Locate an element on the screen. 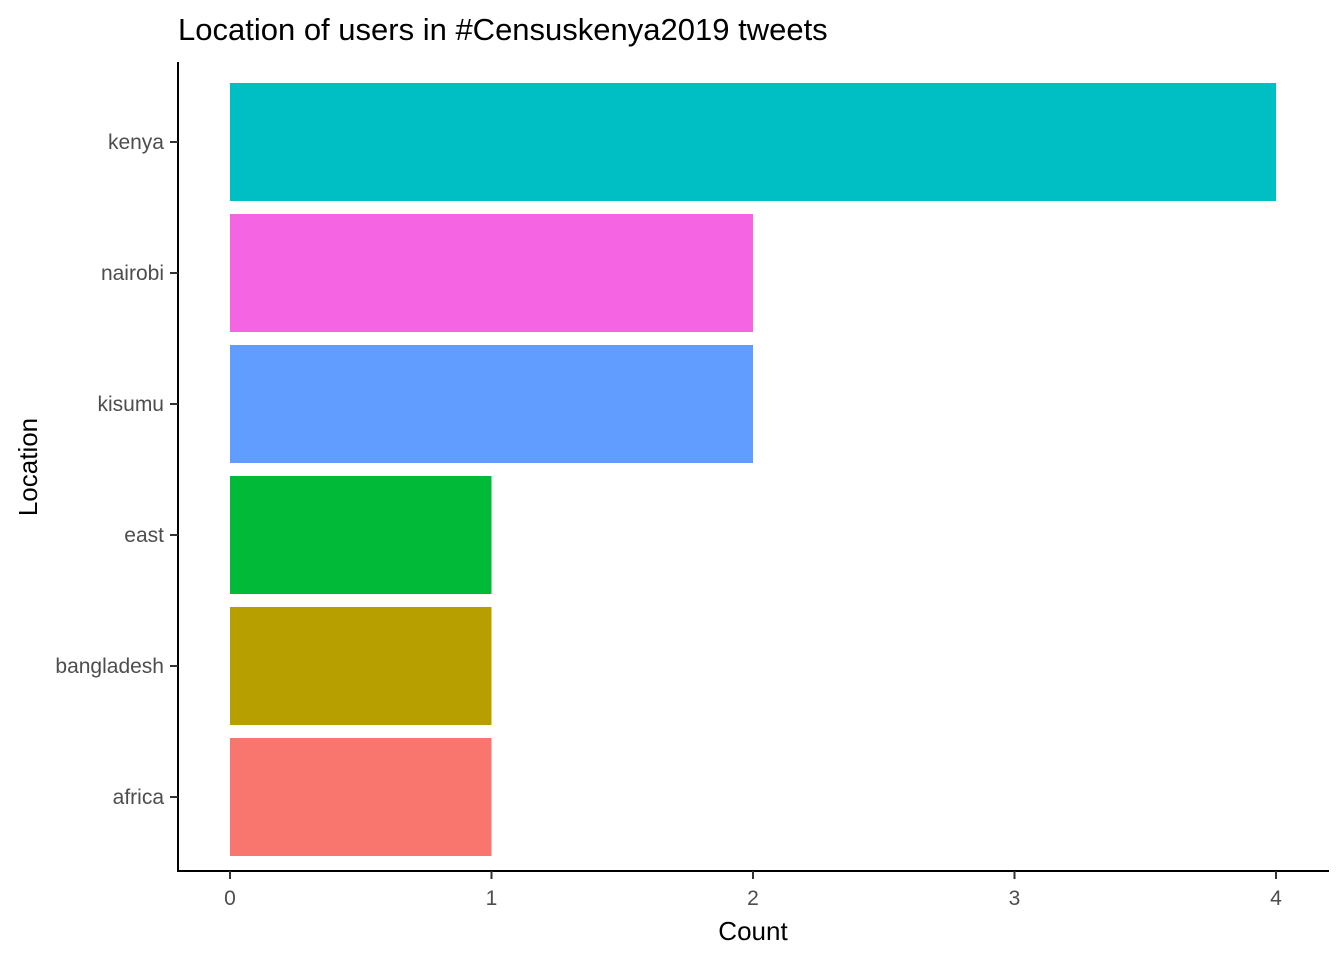 The height and width of the screenshot is (965, 1344). x-ticks-layer: 0 1 2 3 4 is located at coordinates (753, 890).